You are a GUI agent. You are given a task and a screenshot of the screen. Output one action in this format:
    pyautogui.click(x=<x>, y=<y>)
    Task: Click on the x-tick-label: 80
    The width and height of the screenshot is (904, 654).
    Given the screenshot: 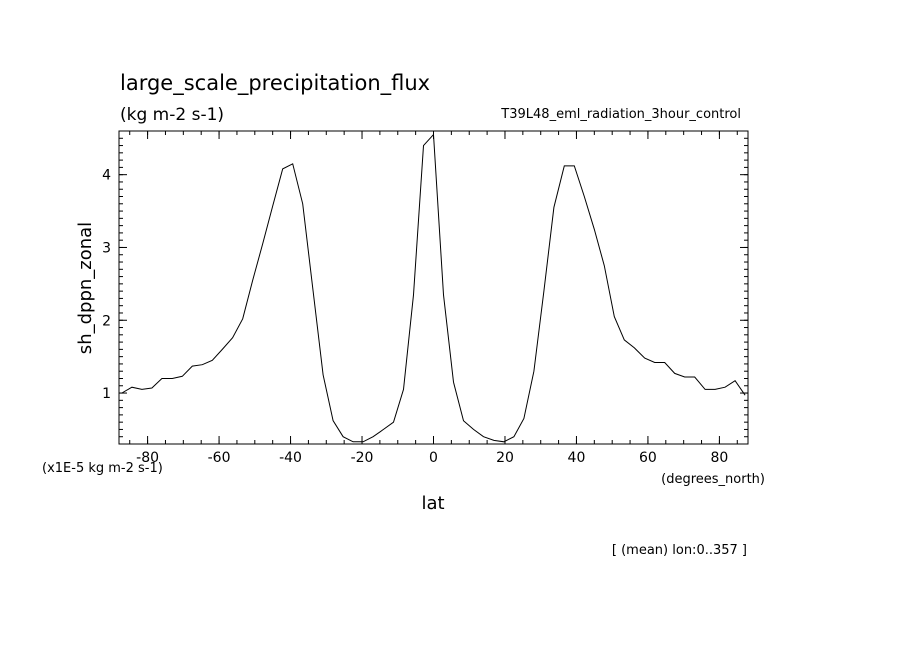 What is the action you would take?
    pyautogui.click(x=719, y=458)
    